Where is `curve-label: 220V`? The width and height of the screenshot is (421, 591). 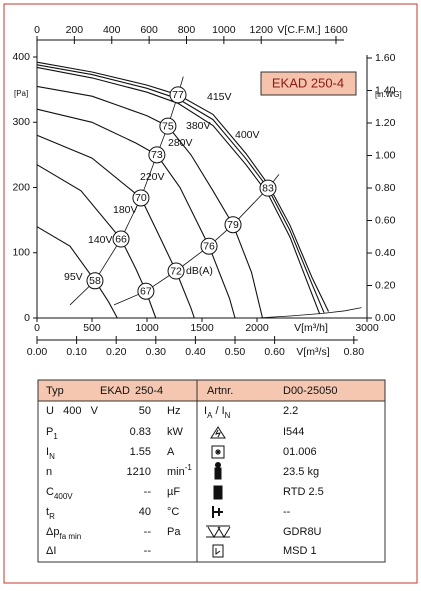 curve-label: 220V is located at coordinates (152, 177).